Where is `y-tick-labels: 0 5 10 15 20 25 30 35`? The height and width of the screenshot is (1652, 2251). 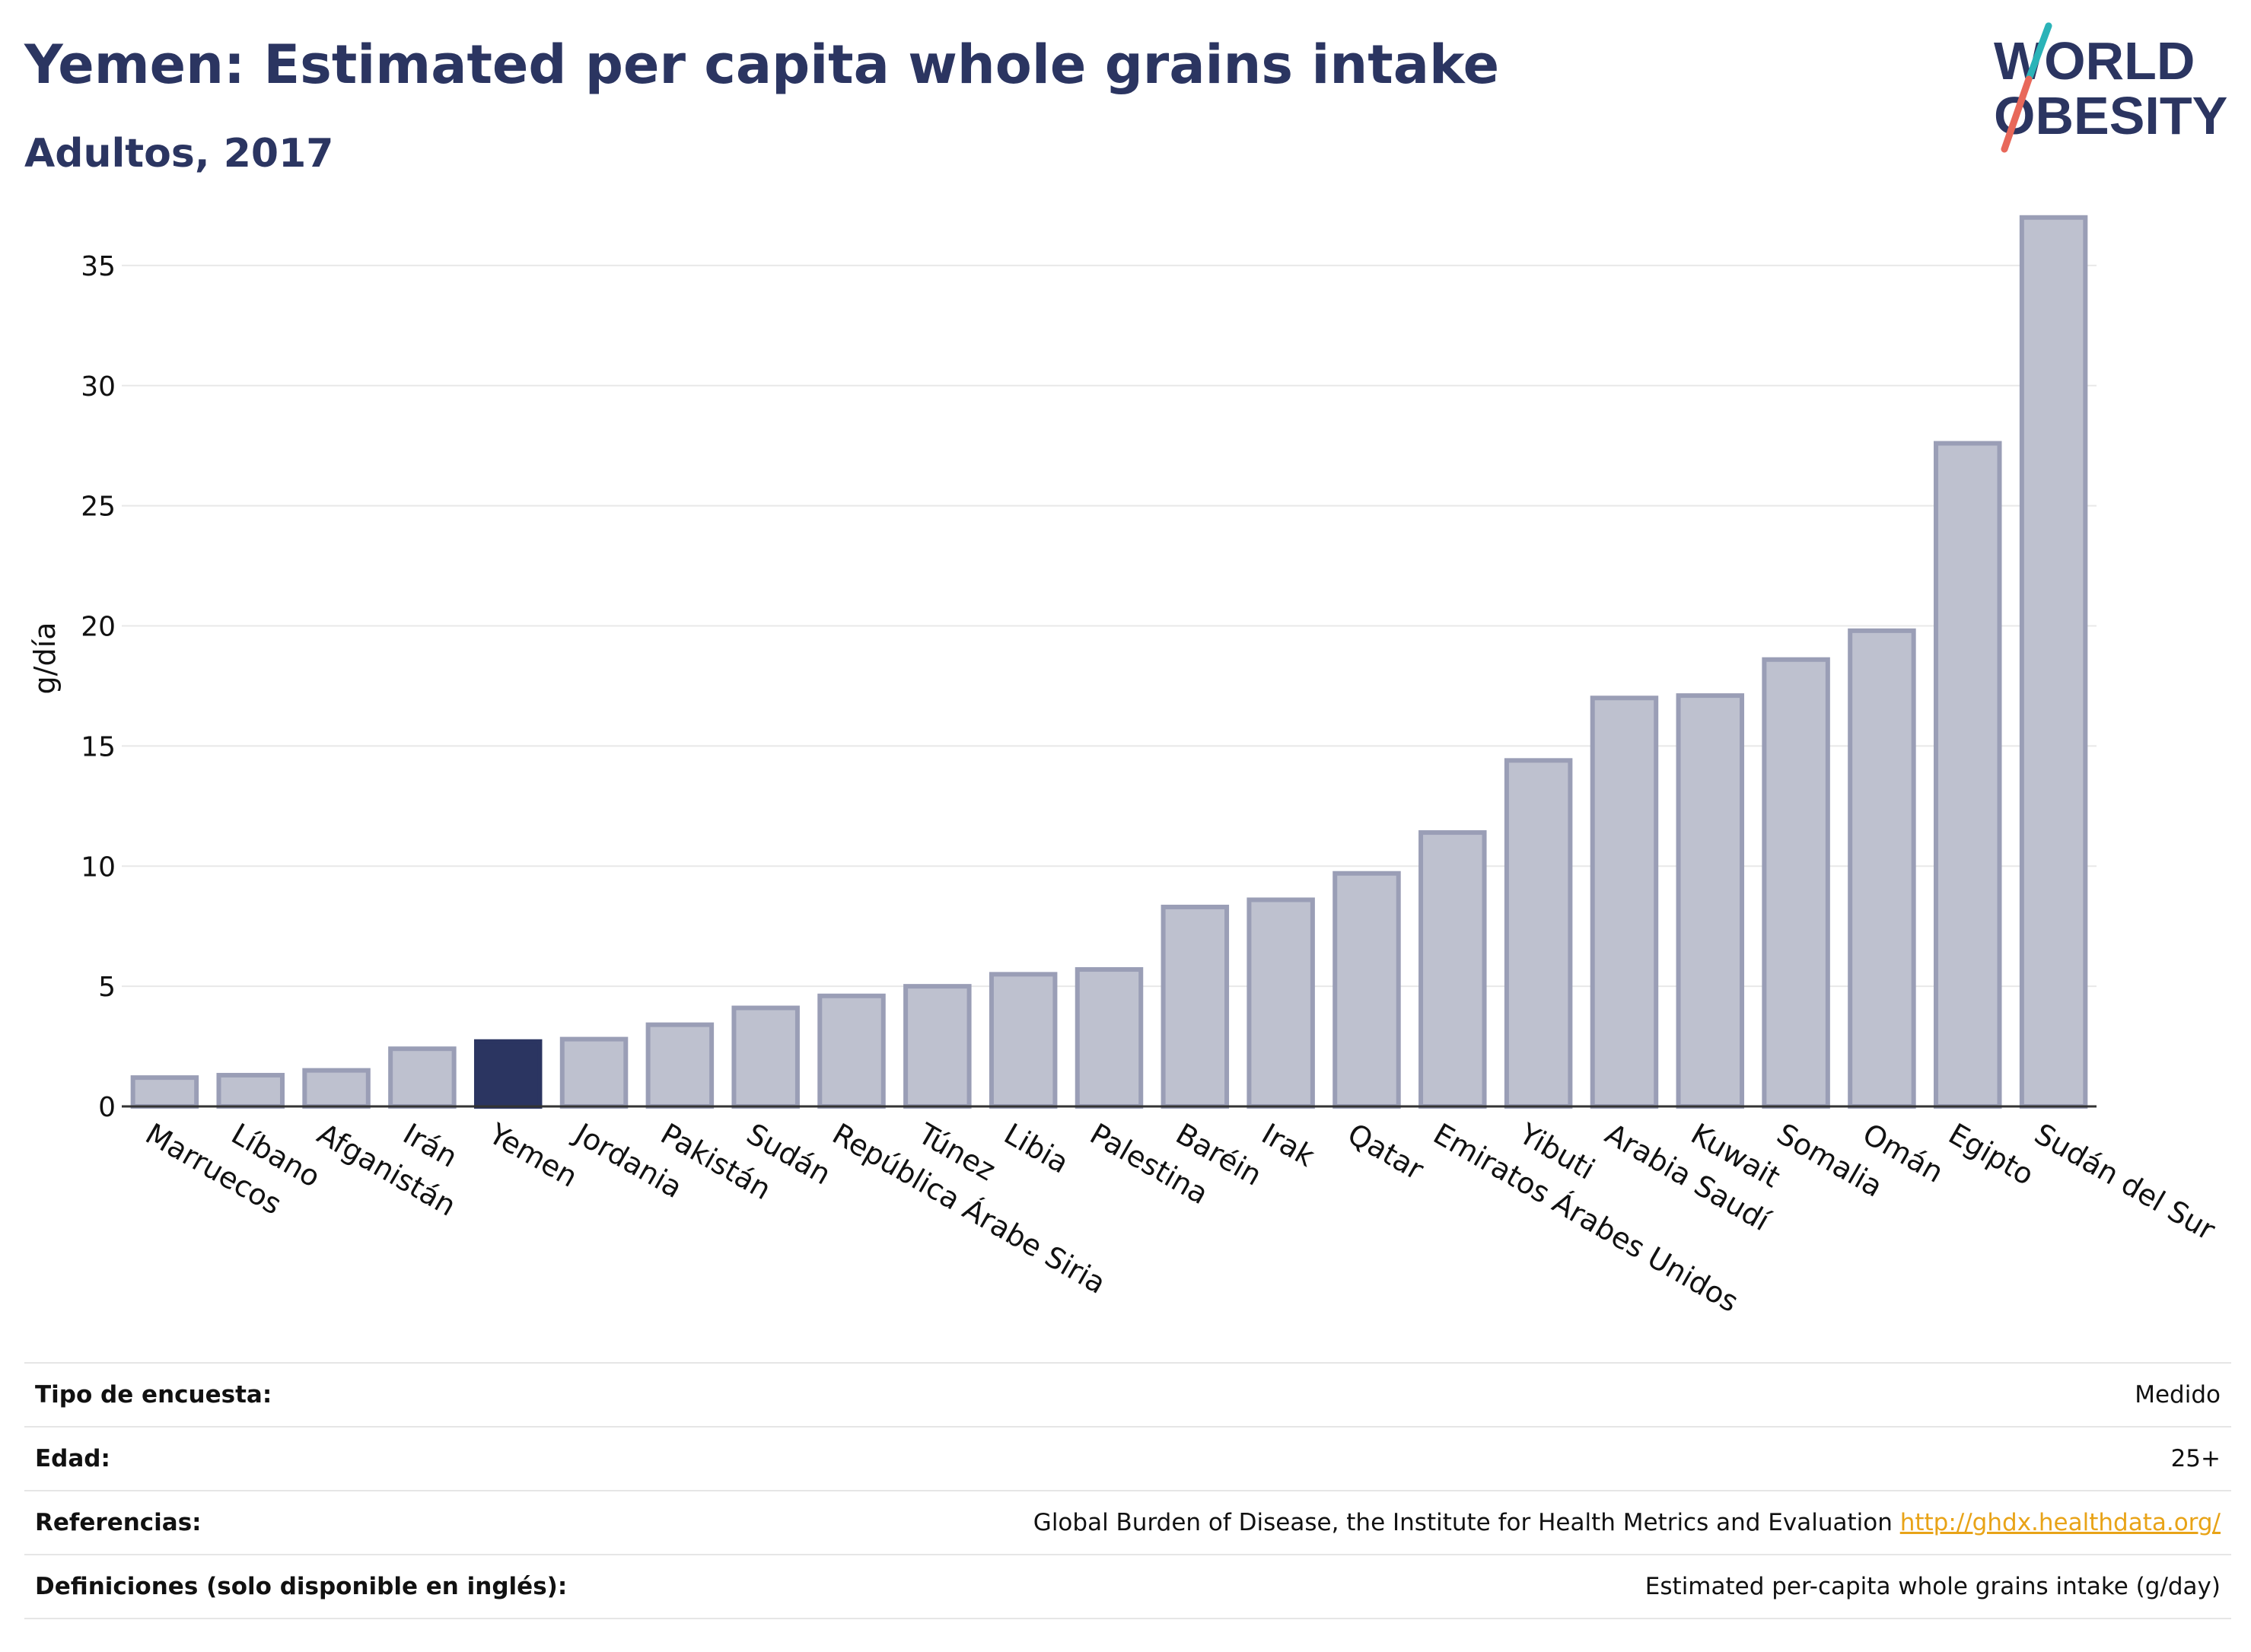
y-tick-labels: 0 5 10 15 20 25 30 35 is located at coordinates (98, 687).